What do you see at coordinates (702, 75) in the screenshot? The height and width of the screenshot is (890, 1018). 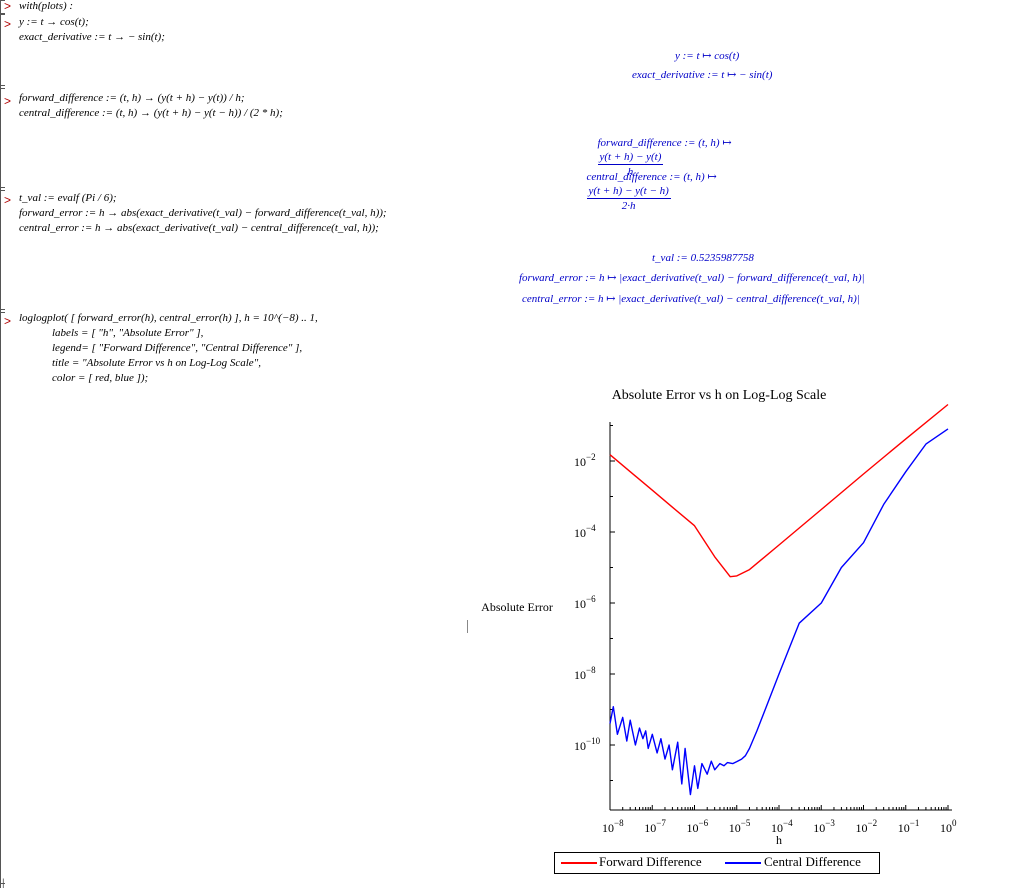 I see `output-exact-derivative: exact_derivative := t ↦ − sin(t)` at bounding box center [702, 75].